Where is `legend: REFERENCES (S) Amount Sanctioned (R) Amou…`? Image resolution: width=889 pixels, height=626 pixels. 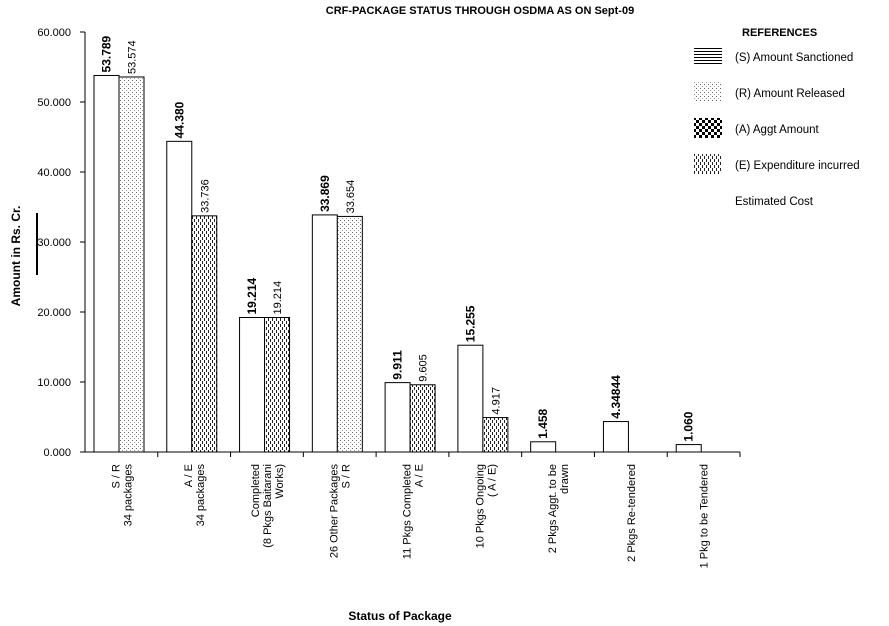
legend: REFERENCES (S) Amount Sanctioned (R) Amou… is located at coordinates (777, 117).